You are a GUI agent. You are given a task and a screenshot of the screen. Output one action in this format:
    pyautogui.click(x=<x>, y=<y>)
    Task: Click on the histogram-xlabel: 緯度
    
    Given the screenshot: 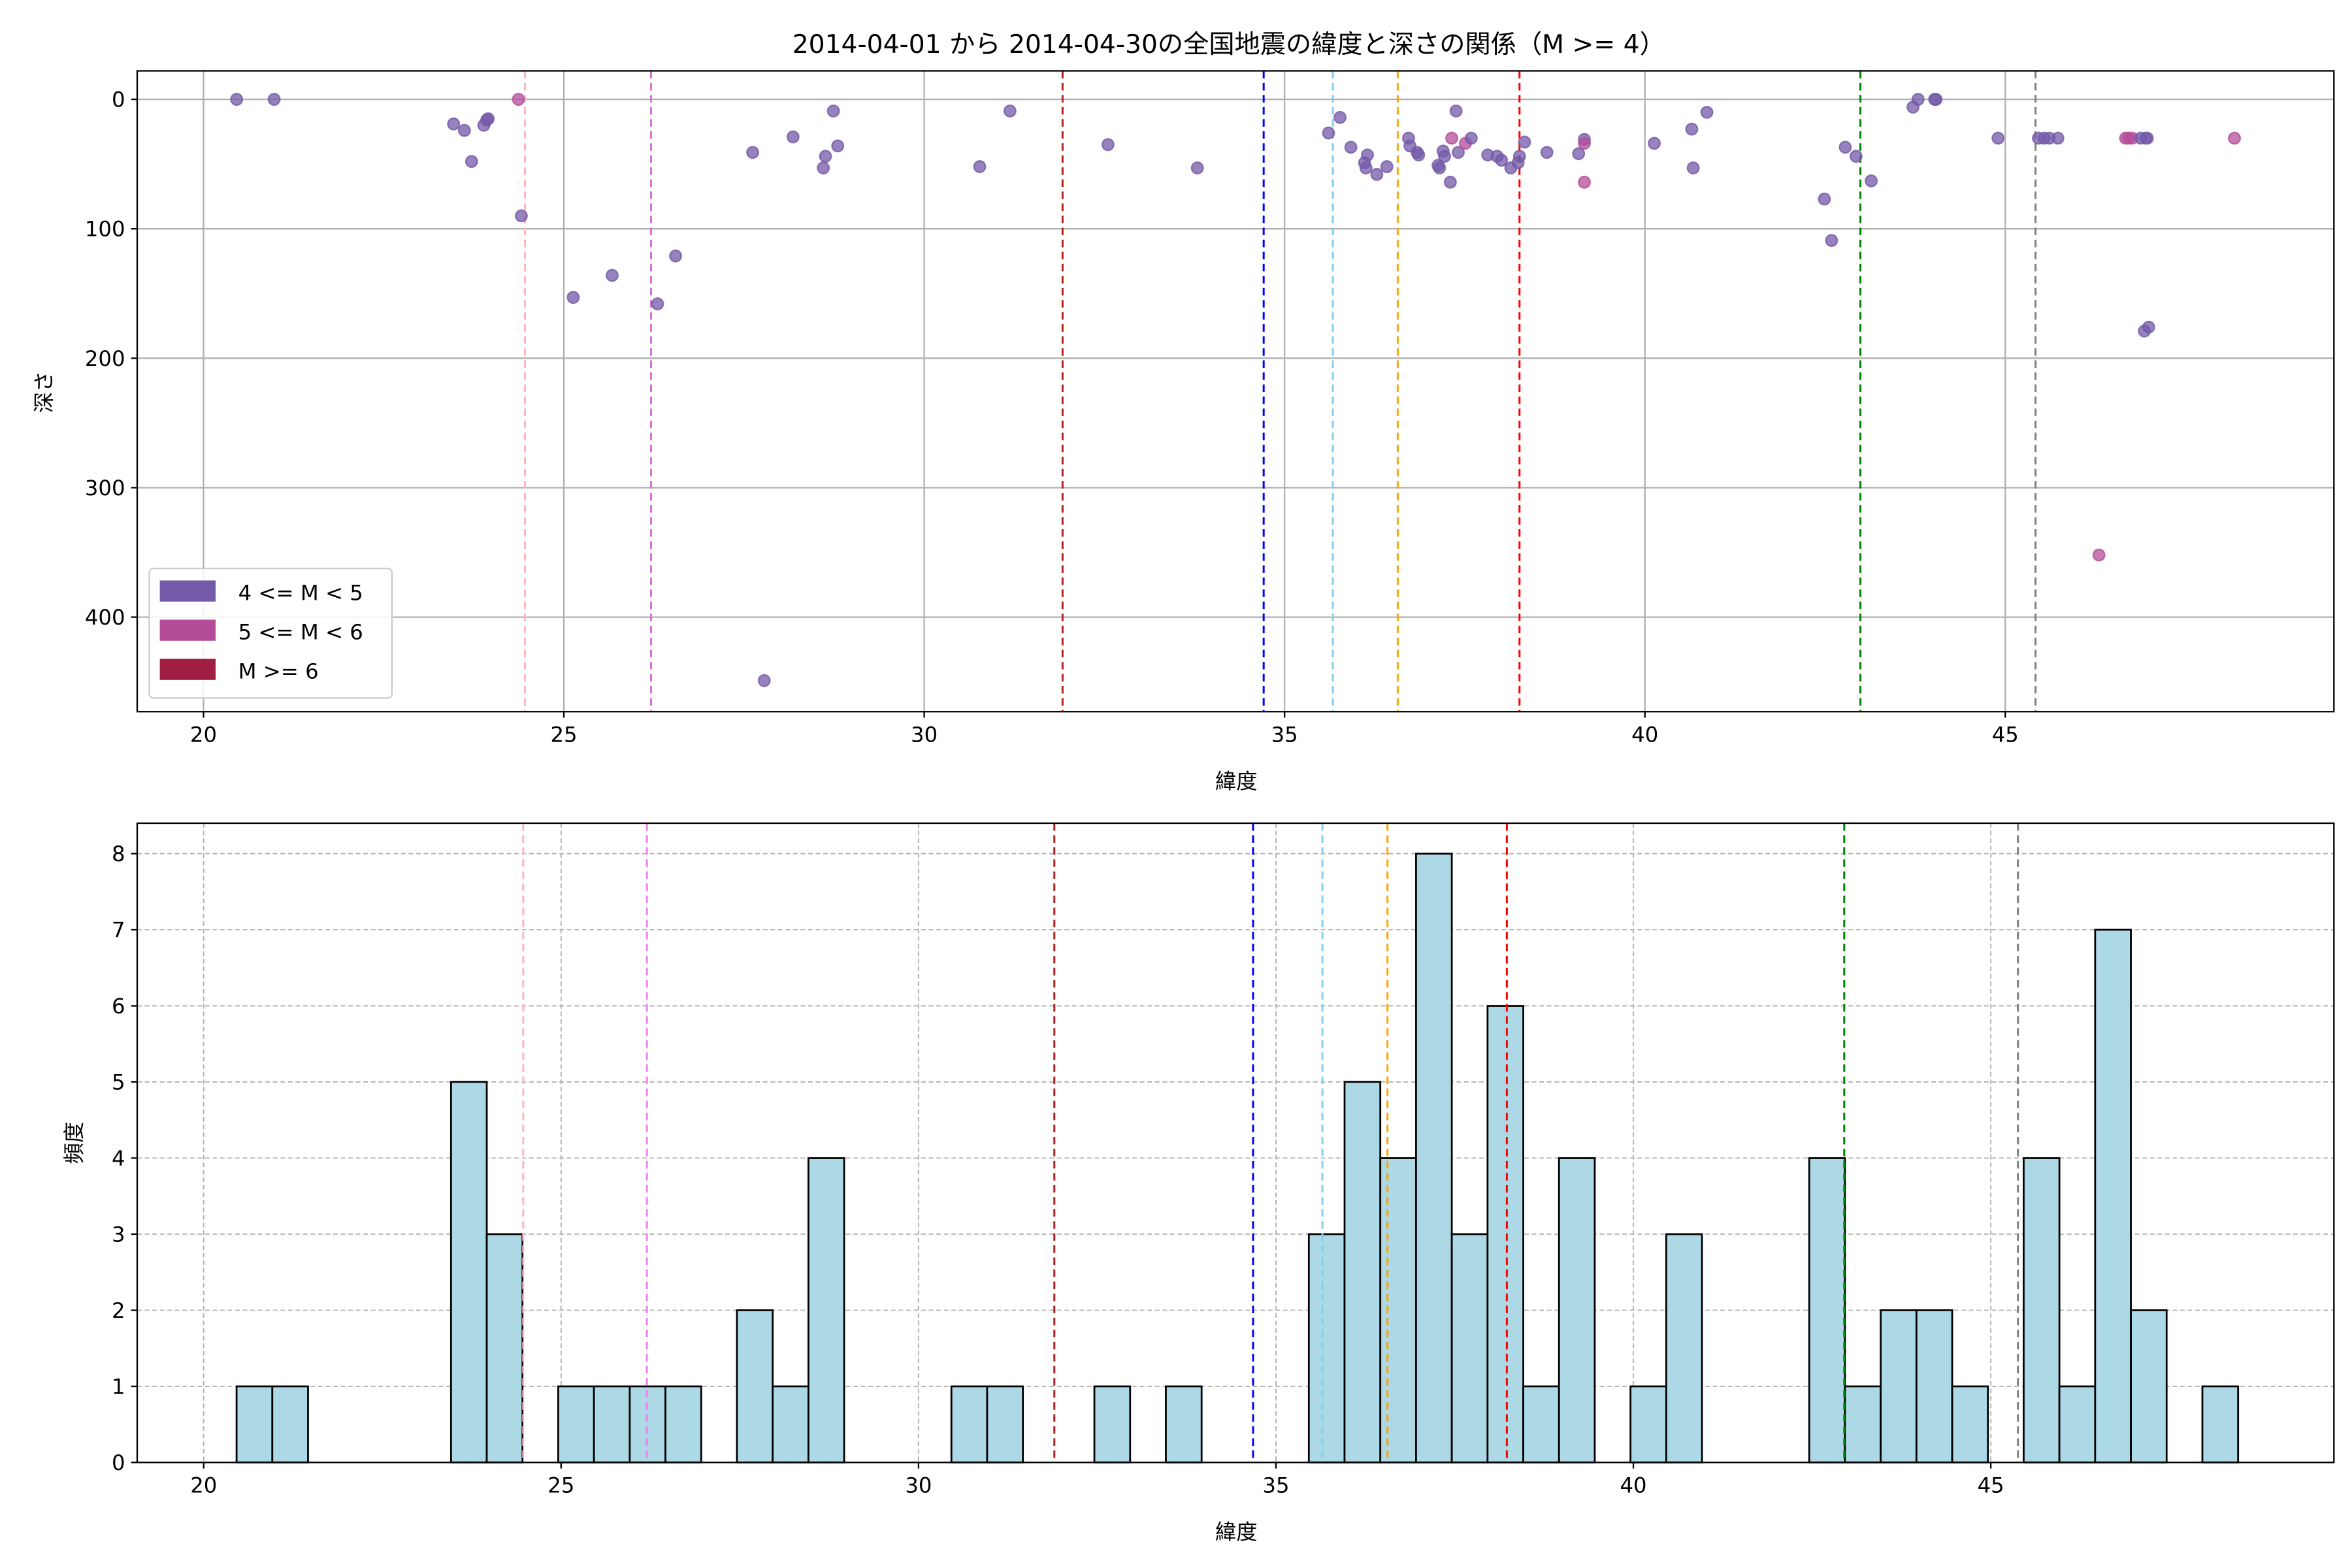 What is the action you would take?
    pyautogui.click(x=1236, y=1532)
    